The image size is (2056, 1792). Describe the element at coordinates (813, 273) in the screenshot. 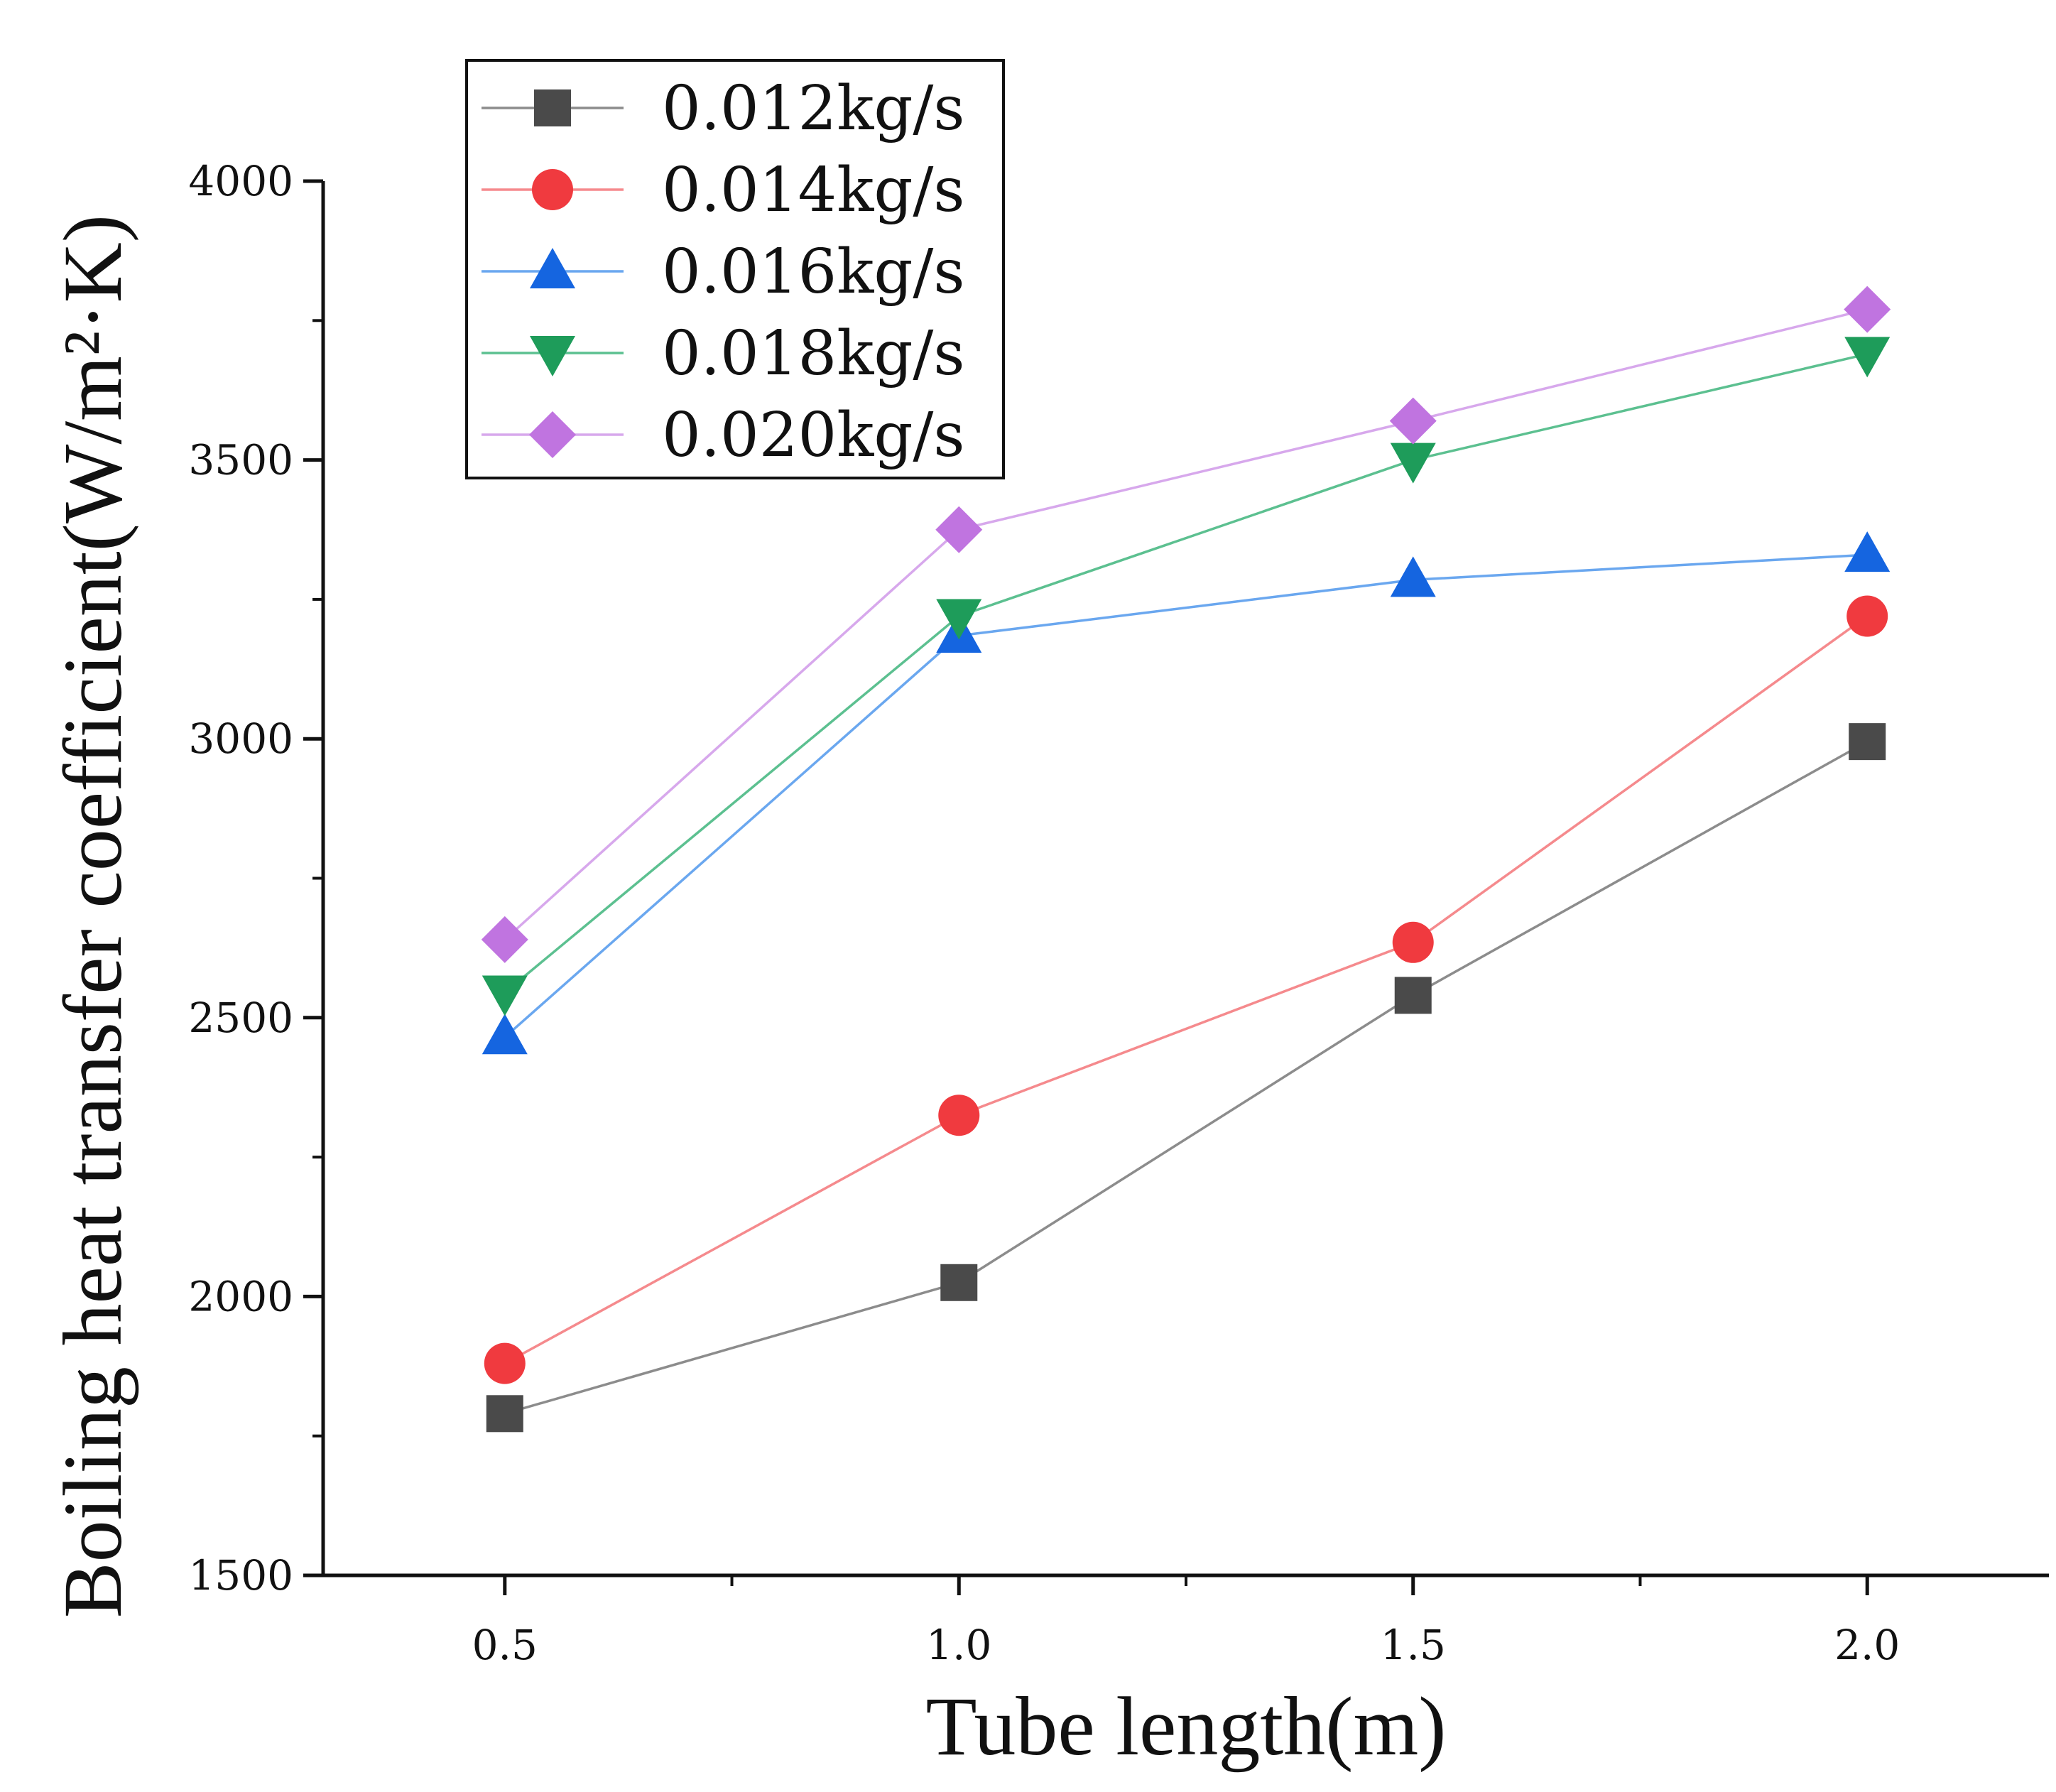

I see `legend-label: 0.016kg/s` at that location.